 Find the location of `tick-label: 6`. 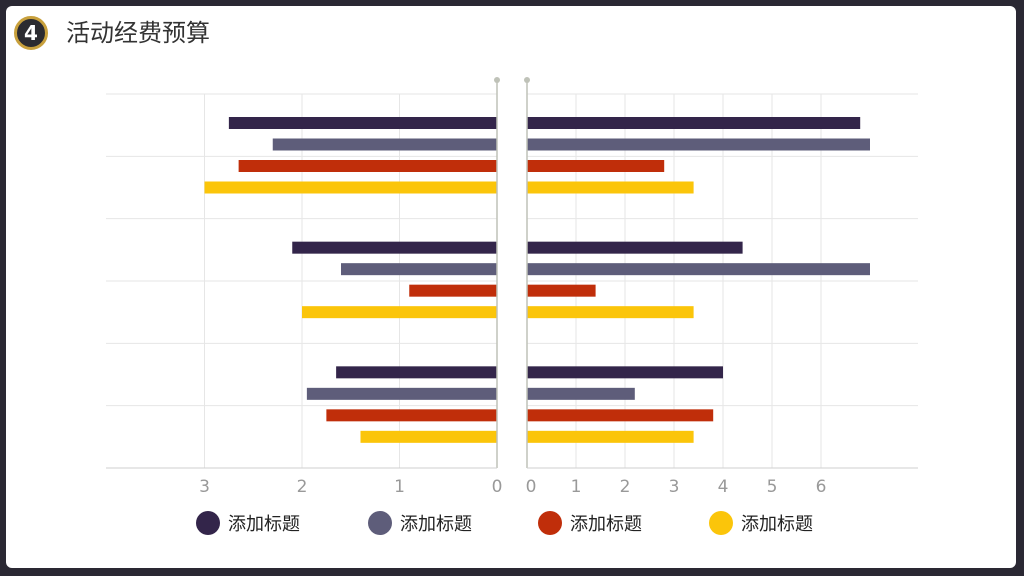

tick-label: 6 is located at coordinates (821, 487).